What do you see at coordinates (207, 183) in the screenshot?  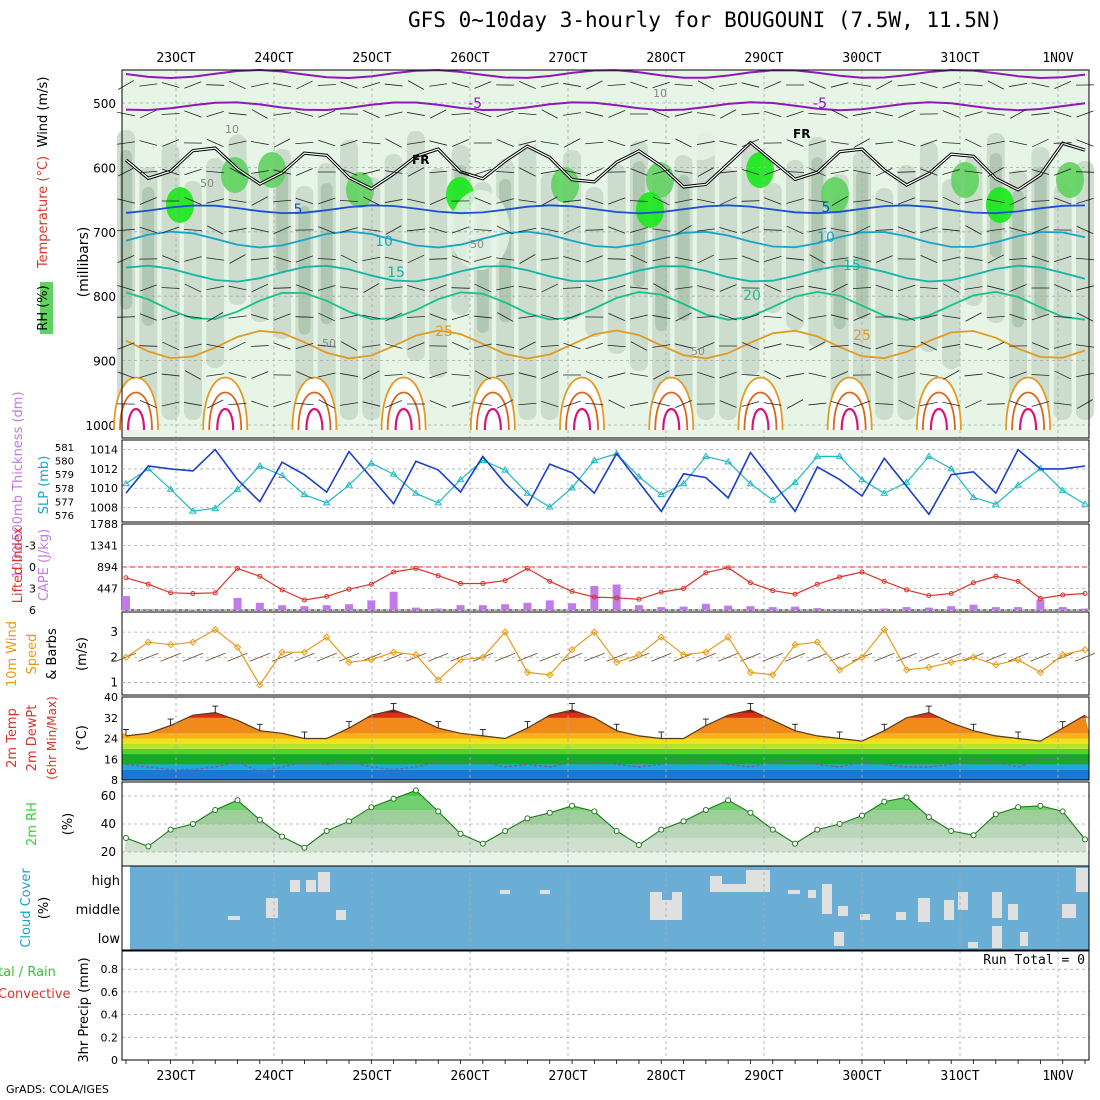 I see `rh-contour-label: 50` at bounding box center [207, 183].